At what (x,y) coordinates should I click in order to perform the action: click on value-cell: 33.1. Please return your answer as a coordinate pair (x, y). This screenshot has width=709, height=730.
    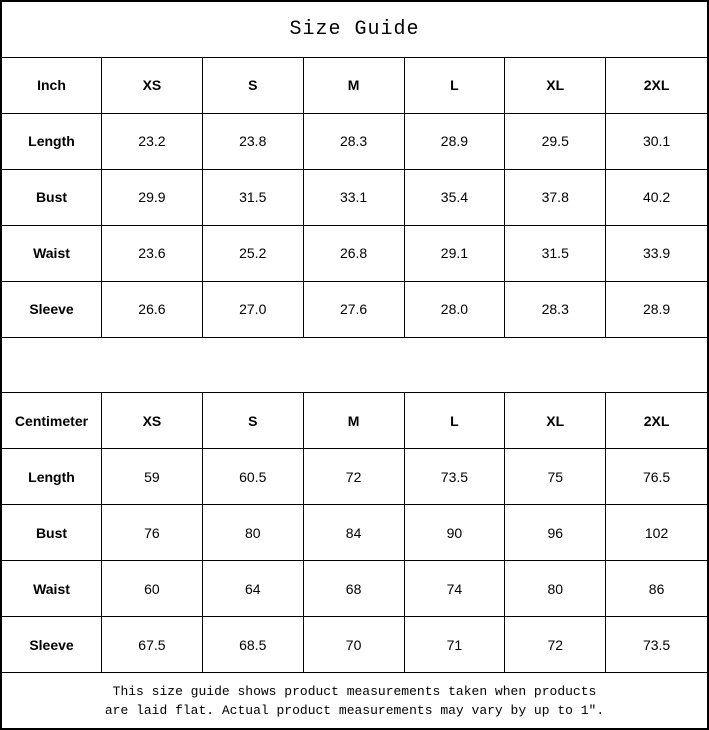
    Looking at the image, I should click on (354, 197).